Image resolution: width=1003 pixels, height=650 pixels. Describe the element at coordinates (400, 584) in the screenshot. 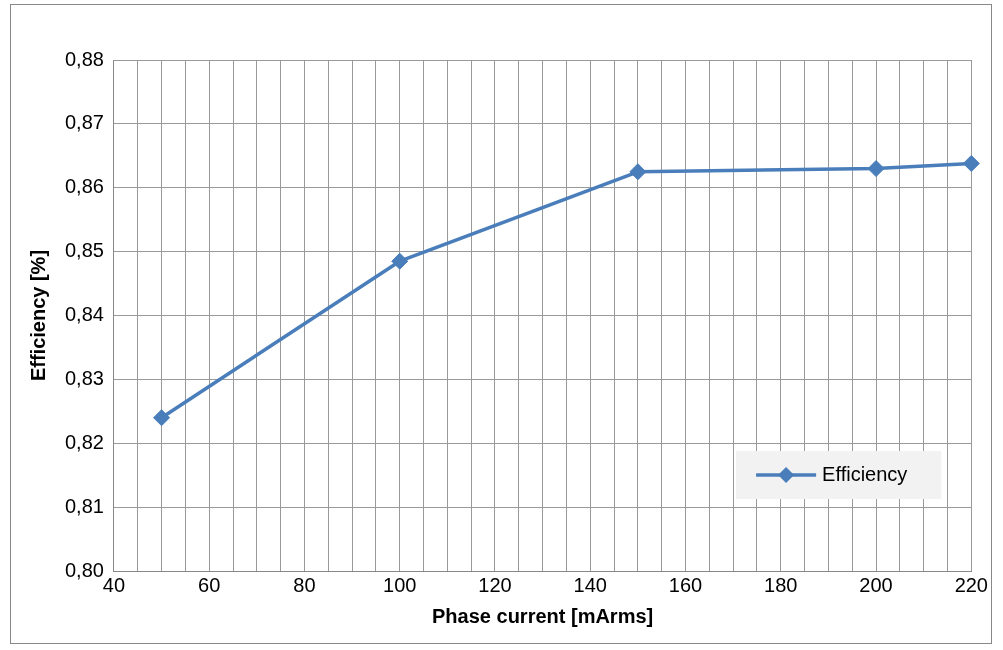

I see `x-tick-label: 100` at that location.